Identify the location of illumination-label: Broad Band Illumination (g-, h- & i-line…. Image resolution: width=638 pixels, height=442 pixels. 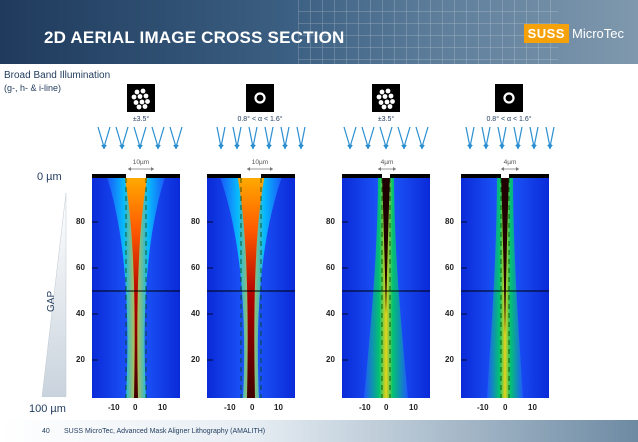
(57, 82).